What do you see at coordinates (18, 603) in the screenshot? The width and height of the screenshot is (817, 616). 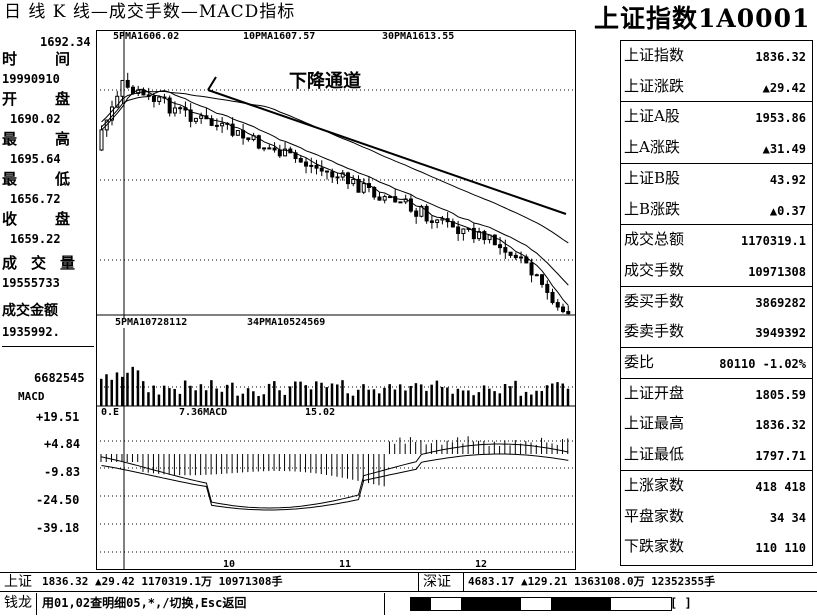 I see `app-name: 钱龙` at bounding box center [18, 603].